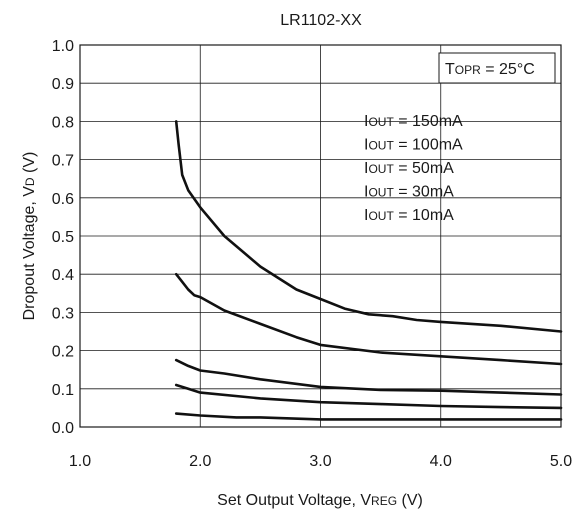 This screenshot has width=574, height=518. I want to click on y-tick-label: 0.1, so click(63, 390).